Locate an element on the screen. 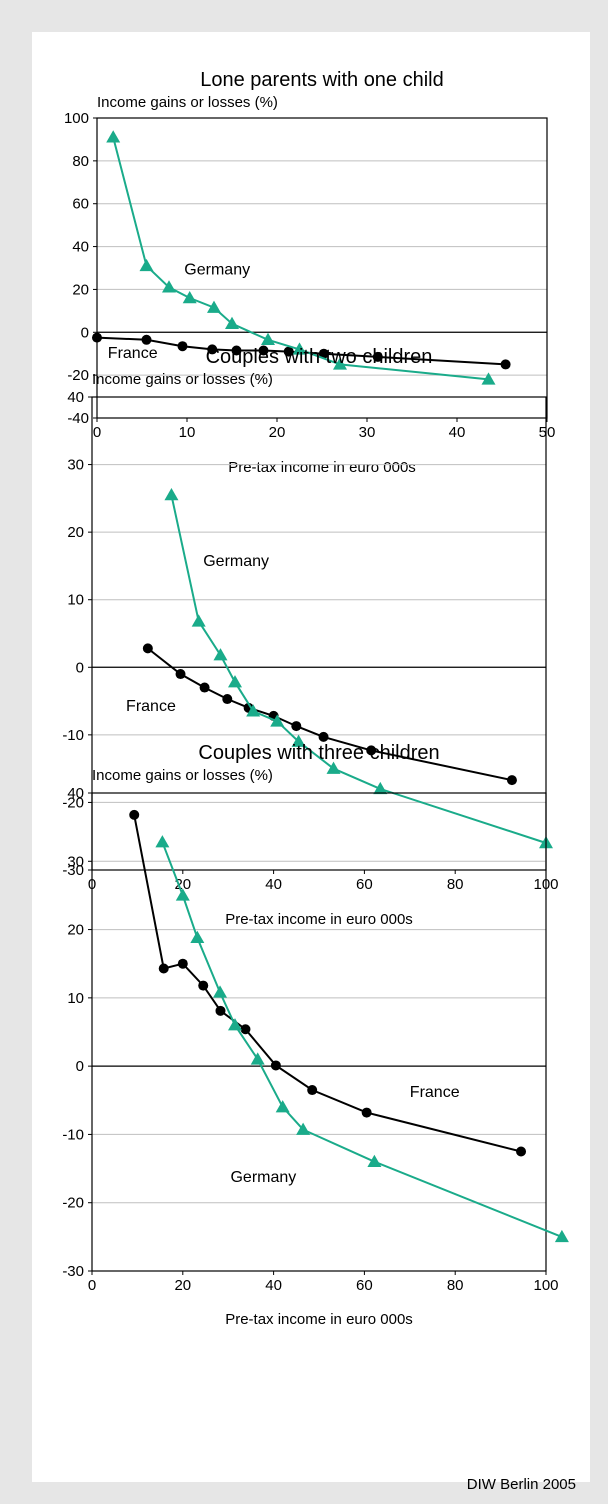 The image size is (608, 1504). source-credit: DIW Berlin 2005 is located at coordinates (521, 1484).